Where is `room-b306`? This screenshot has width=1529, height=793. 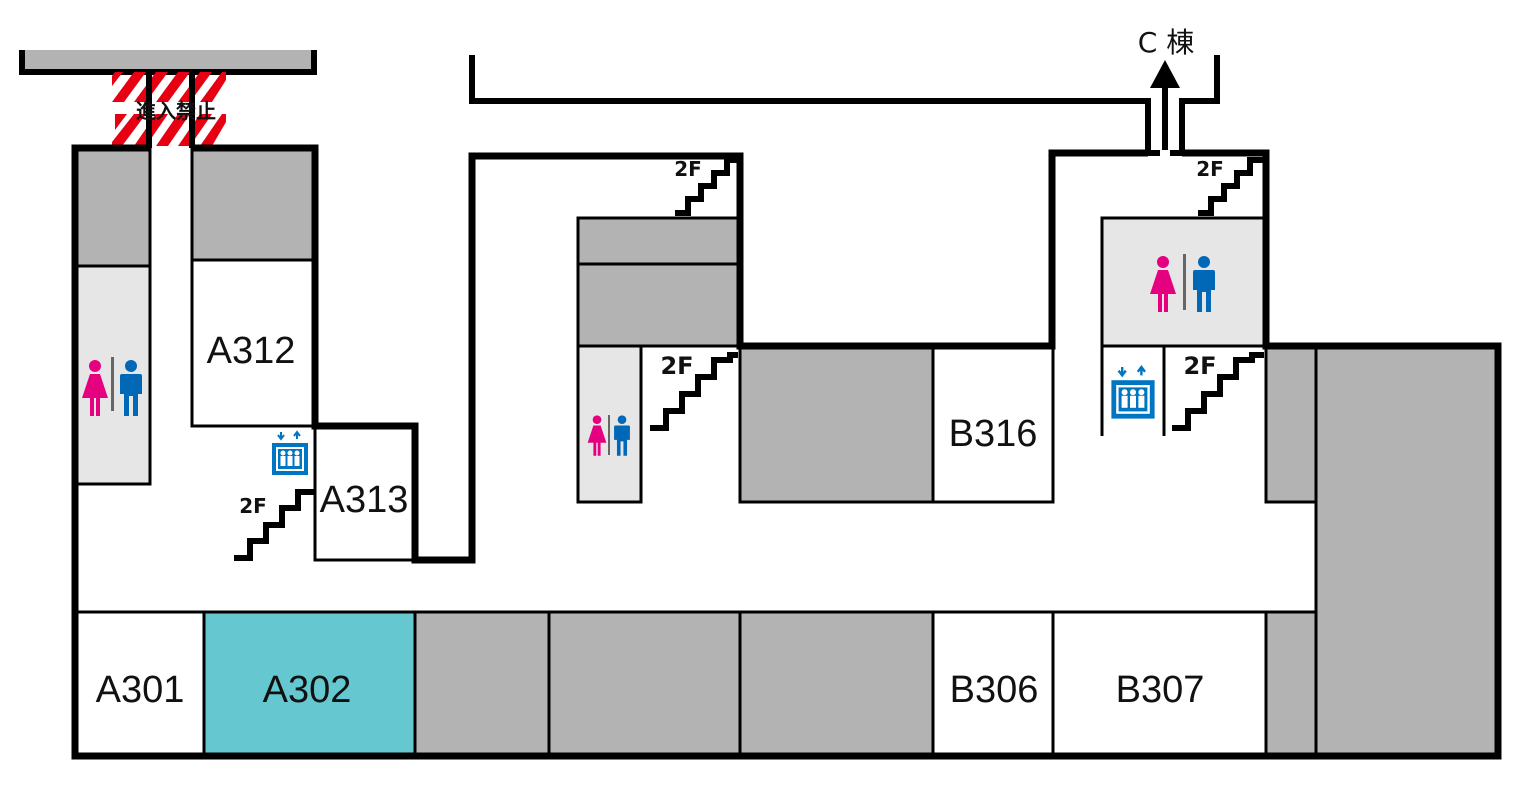
room-b306 is located at coordinates (993, 683).